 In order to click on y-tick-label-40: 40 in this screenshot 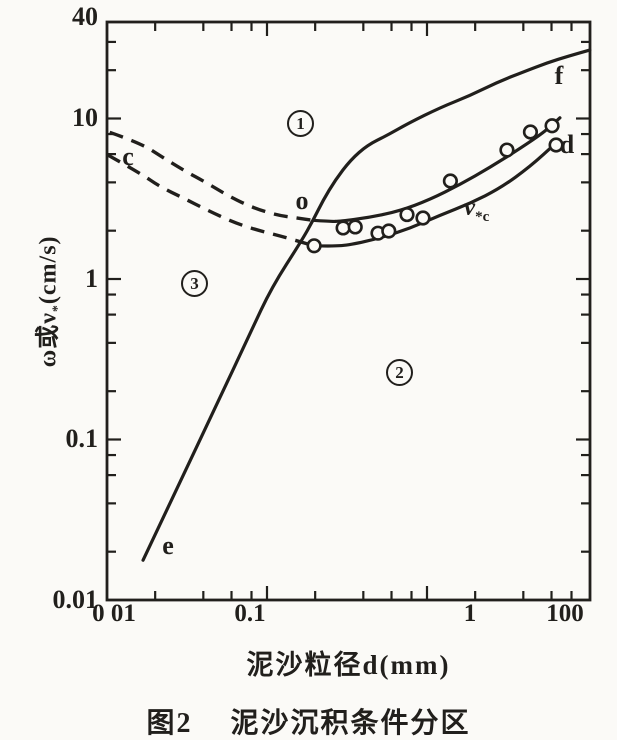, I will do `click(85, 16)`.